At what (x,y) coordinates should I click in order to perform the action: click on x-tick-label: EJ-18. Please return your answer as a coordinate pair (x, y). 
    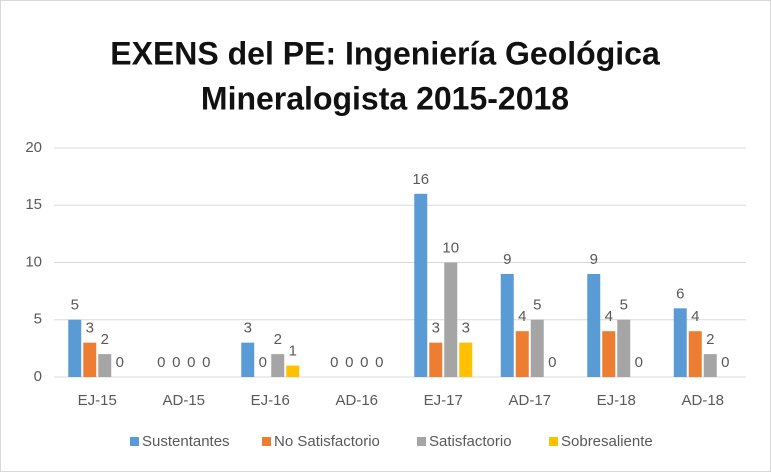
    Looking at the image, I should click on (616, 400).